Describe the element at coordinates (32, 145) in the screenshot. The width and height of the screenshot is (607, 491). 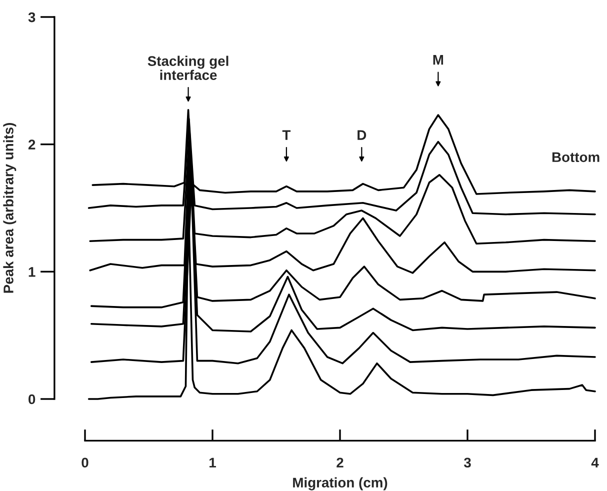
I see `y-tick-label: 2` at that location.